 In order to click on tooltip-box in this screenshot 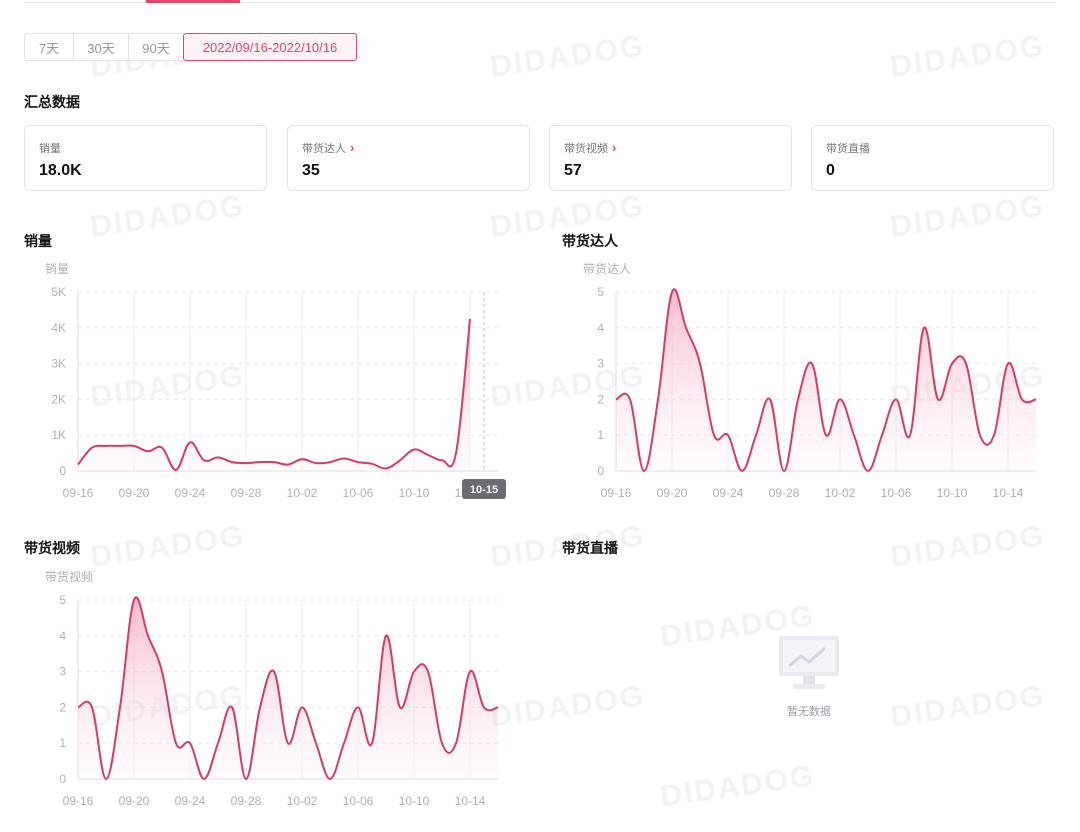, I will do `click(484, 489)`.